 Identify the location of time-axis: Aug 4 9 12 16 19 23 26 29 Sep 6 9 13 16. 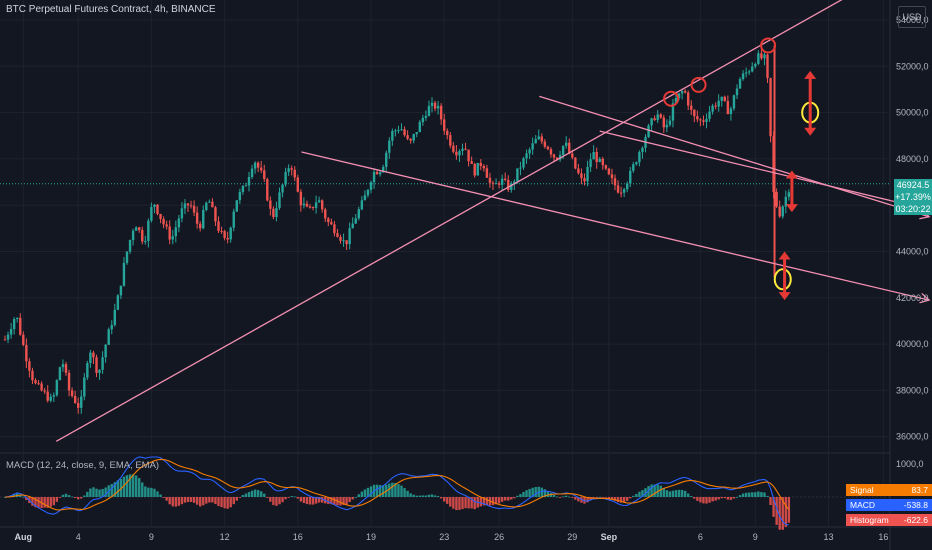
(452, 537).